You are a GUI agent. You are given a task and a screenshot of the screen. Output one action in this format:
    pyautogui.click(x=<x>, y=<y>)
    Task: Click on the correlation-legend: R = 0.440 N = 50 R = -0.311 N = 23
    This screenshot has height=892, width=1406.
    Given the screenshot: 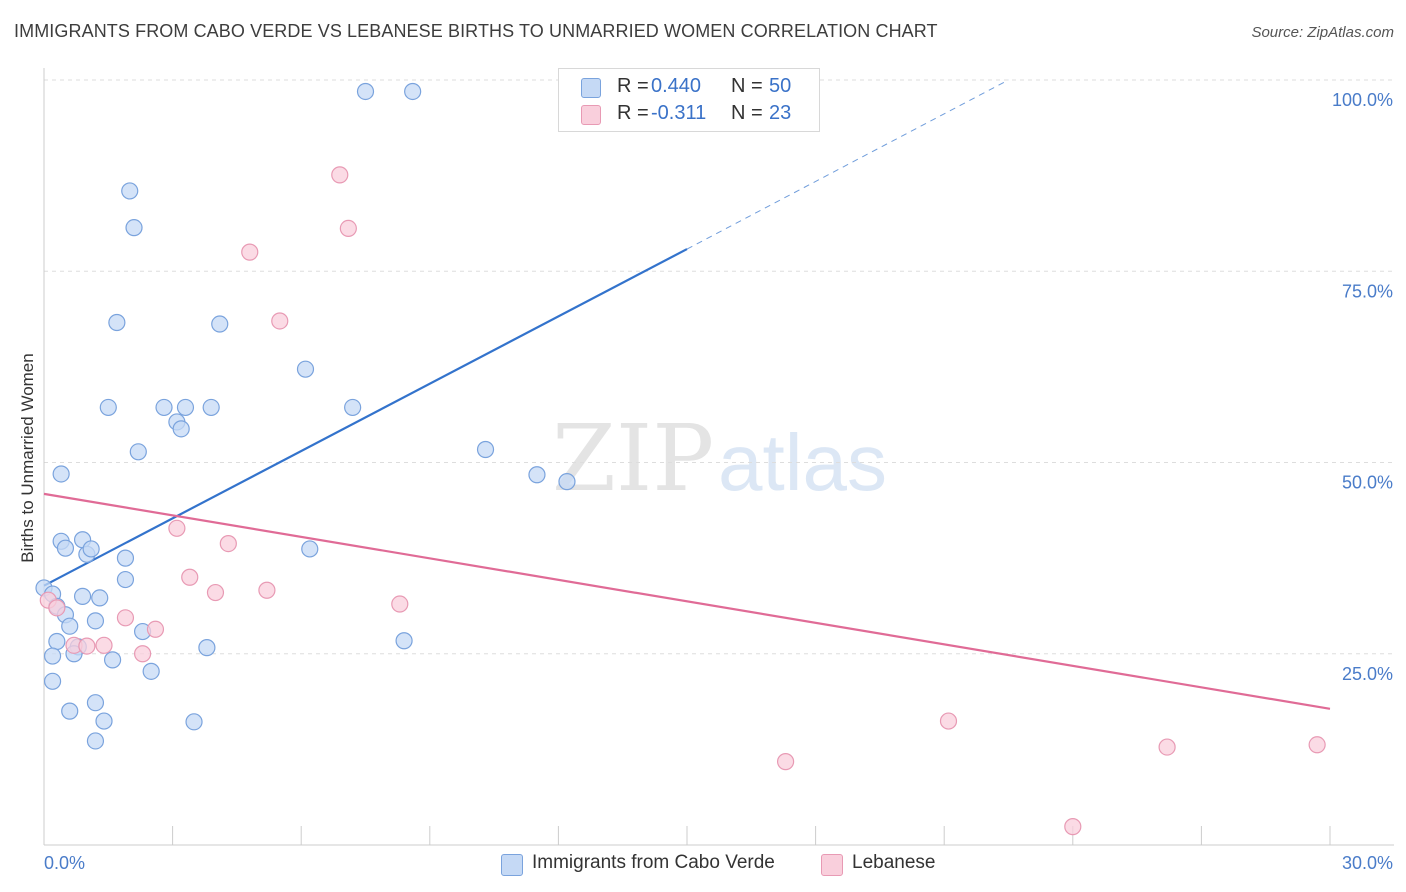 What is the action you would take?
    pyautogui.click(x=689, y=100)
    